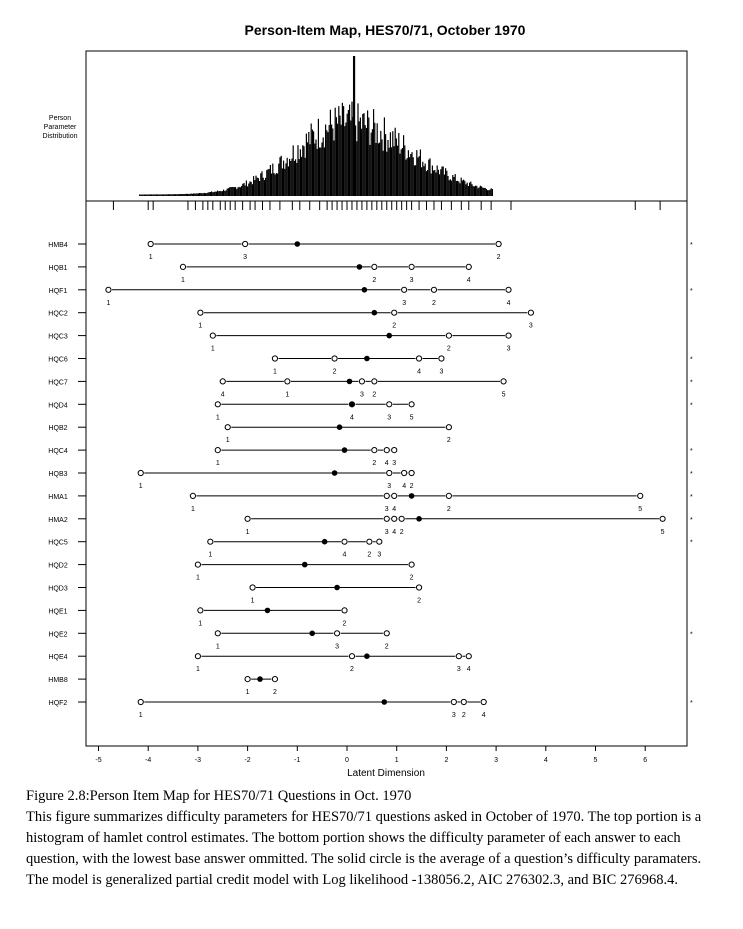 This screenshot has height=929, width=743. What do you see at coordinates (58, 566) in the screenshot?
I see `item-name: HQD2` at bounding box center [58, 566].